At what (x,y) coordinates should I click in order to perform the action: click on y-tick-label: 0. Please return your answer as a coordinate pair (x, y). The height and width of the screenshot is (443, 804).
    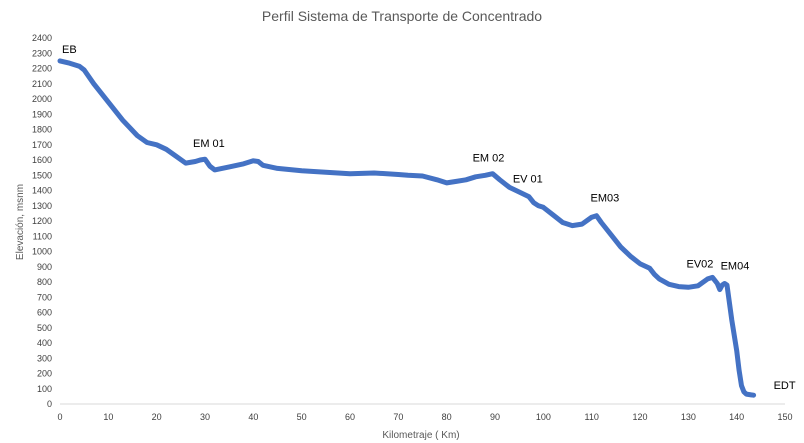
    Looking at the image, I should click on (49, 404).